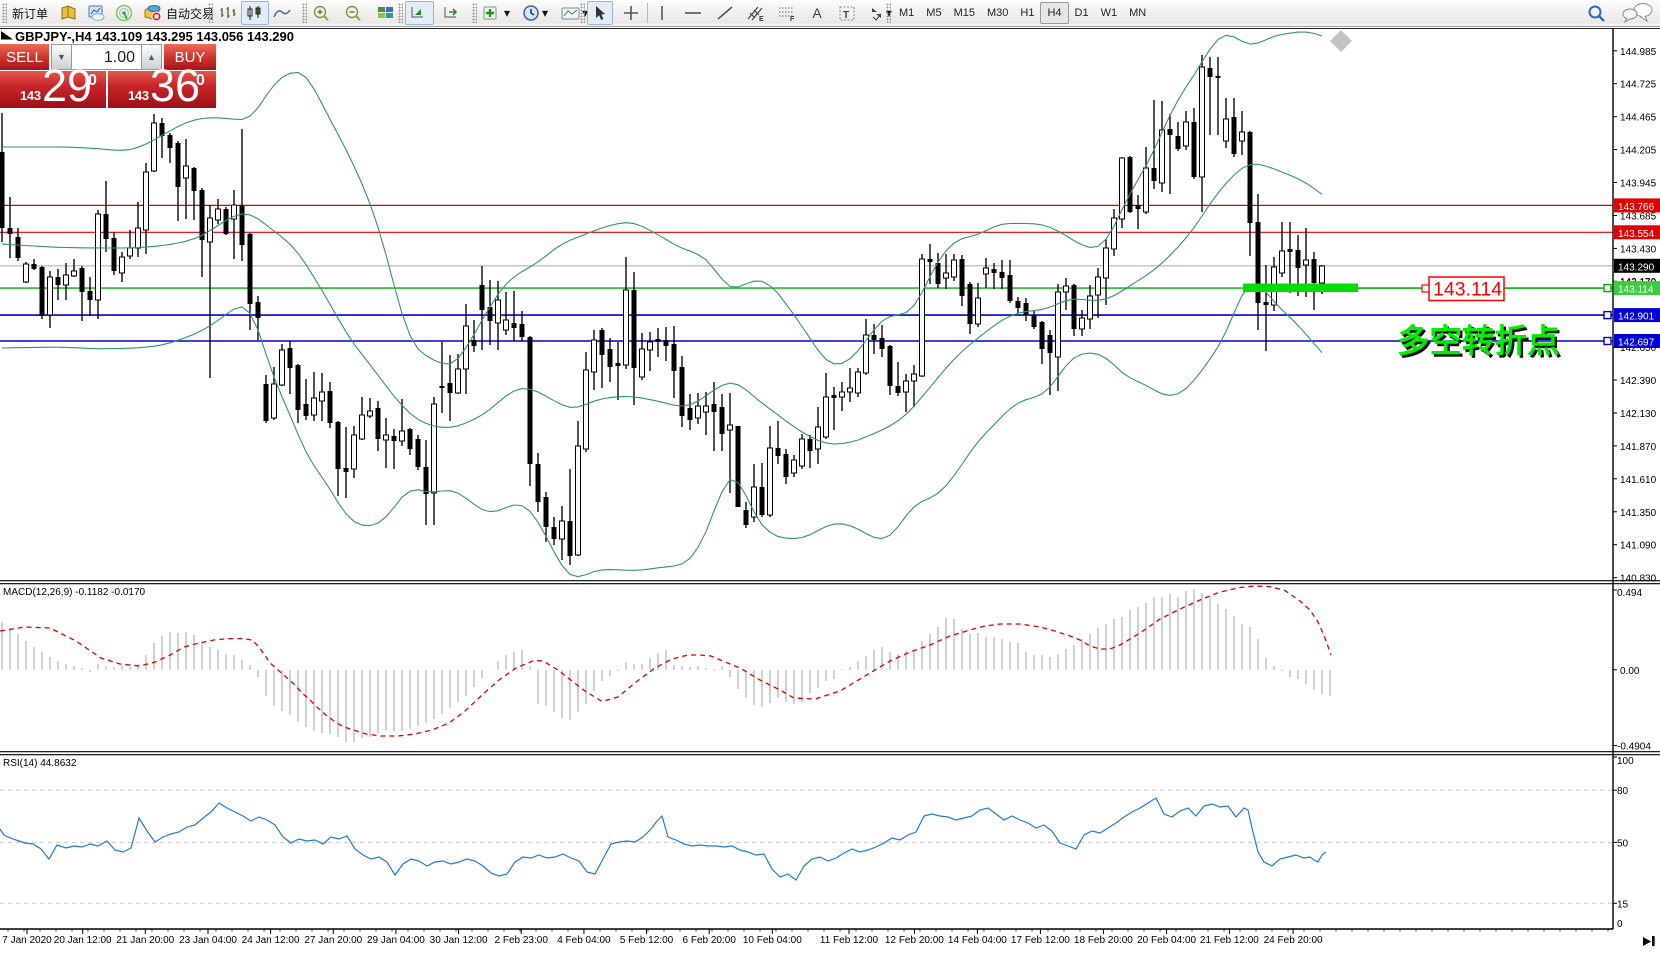 Image resolution: width=1660 pixels, height=954 pixels. Describe the element at coordinates (647, 940) in the screenshot. I see `svg-text: 5 Feb 12:00` at that location.